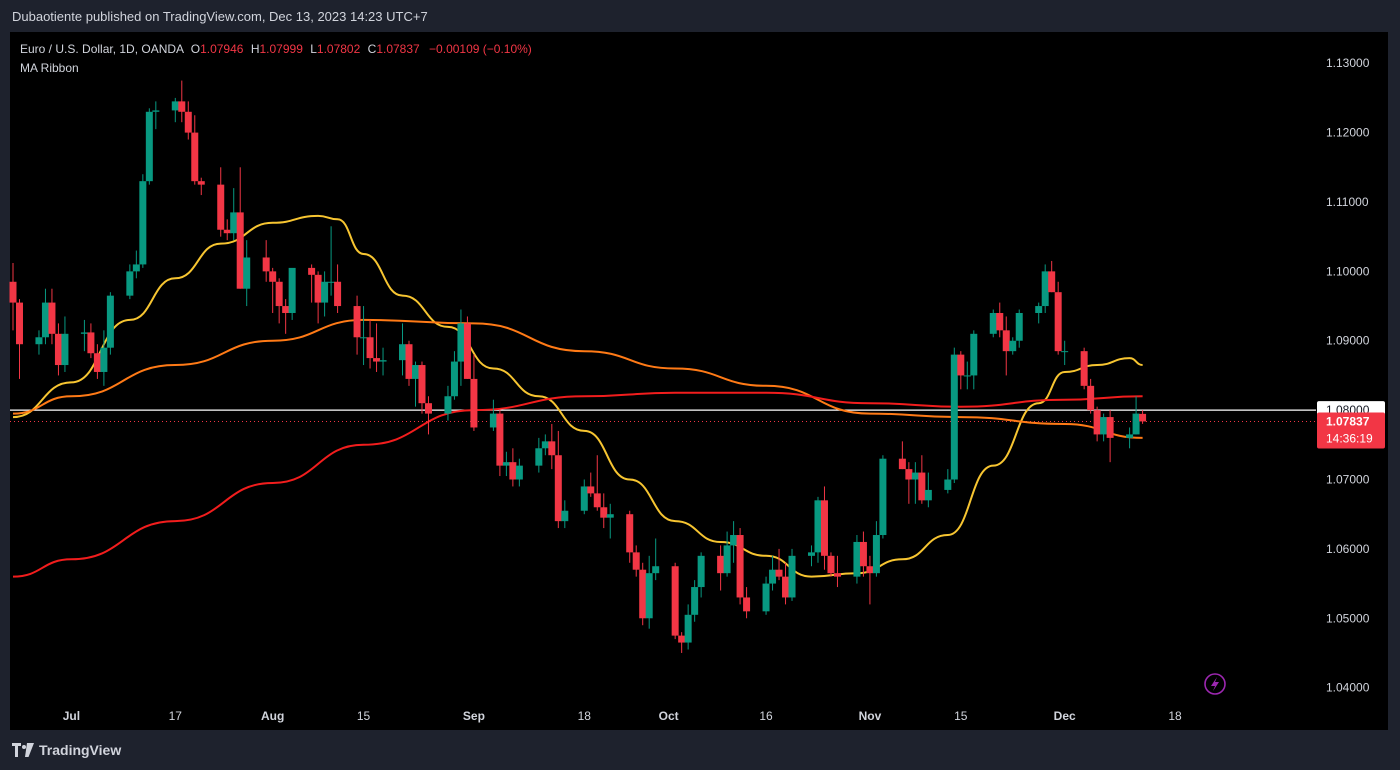  Describe the element at coordinates (176, 716) in the screenshot. I see `x-tick-label: 17` at that location.